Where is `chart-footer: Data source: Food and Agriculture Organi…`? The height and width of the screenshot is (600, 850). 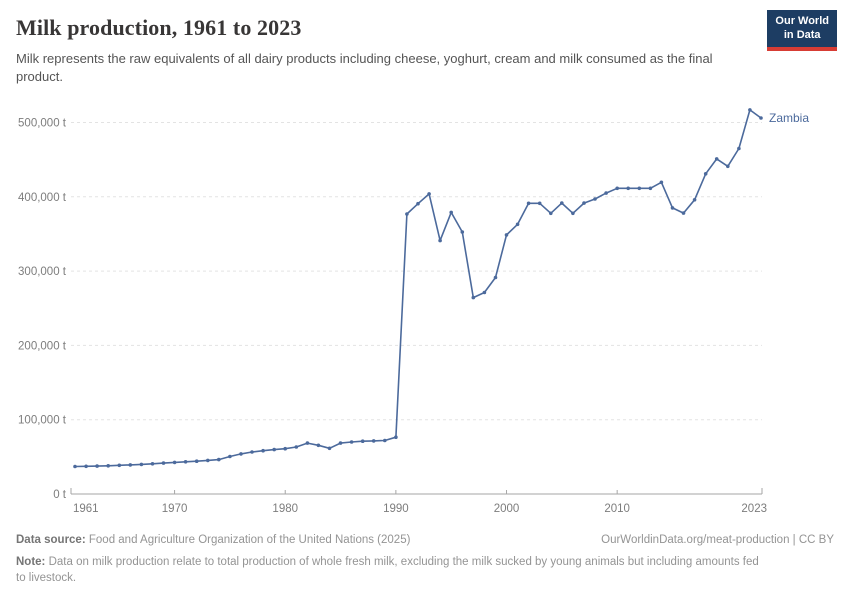 chart-footer: Data source: Food and Agriculture Organi… is located at coordinates (425, 559).